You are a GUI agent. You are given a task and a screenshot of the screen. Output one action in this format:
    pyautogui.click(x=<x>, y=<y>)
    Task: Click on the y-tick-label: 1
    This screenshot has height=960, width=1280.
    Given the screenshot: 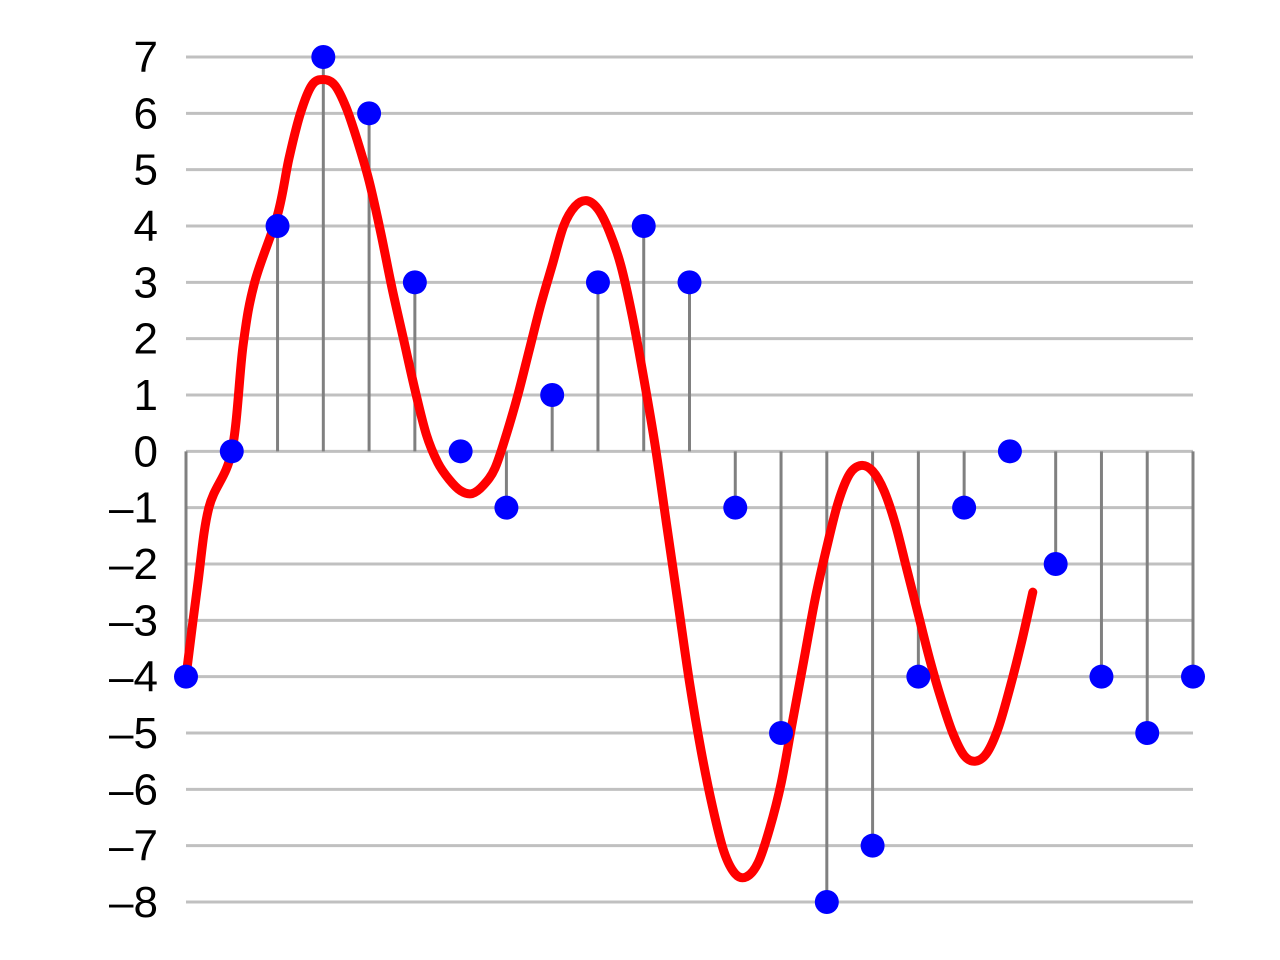 What is the action you would take?
    pyautogui.click(x=146, y=395)
    